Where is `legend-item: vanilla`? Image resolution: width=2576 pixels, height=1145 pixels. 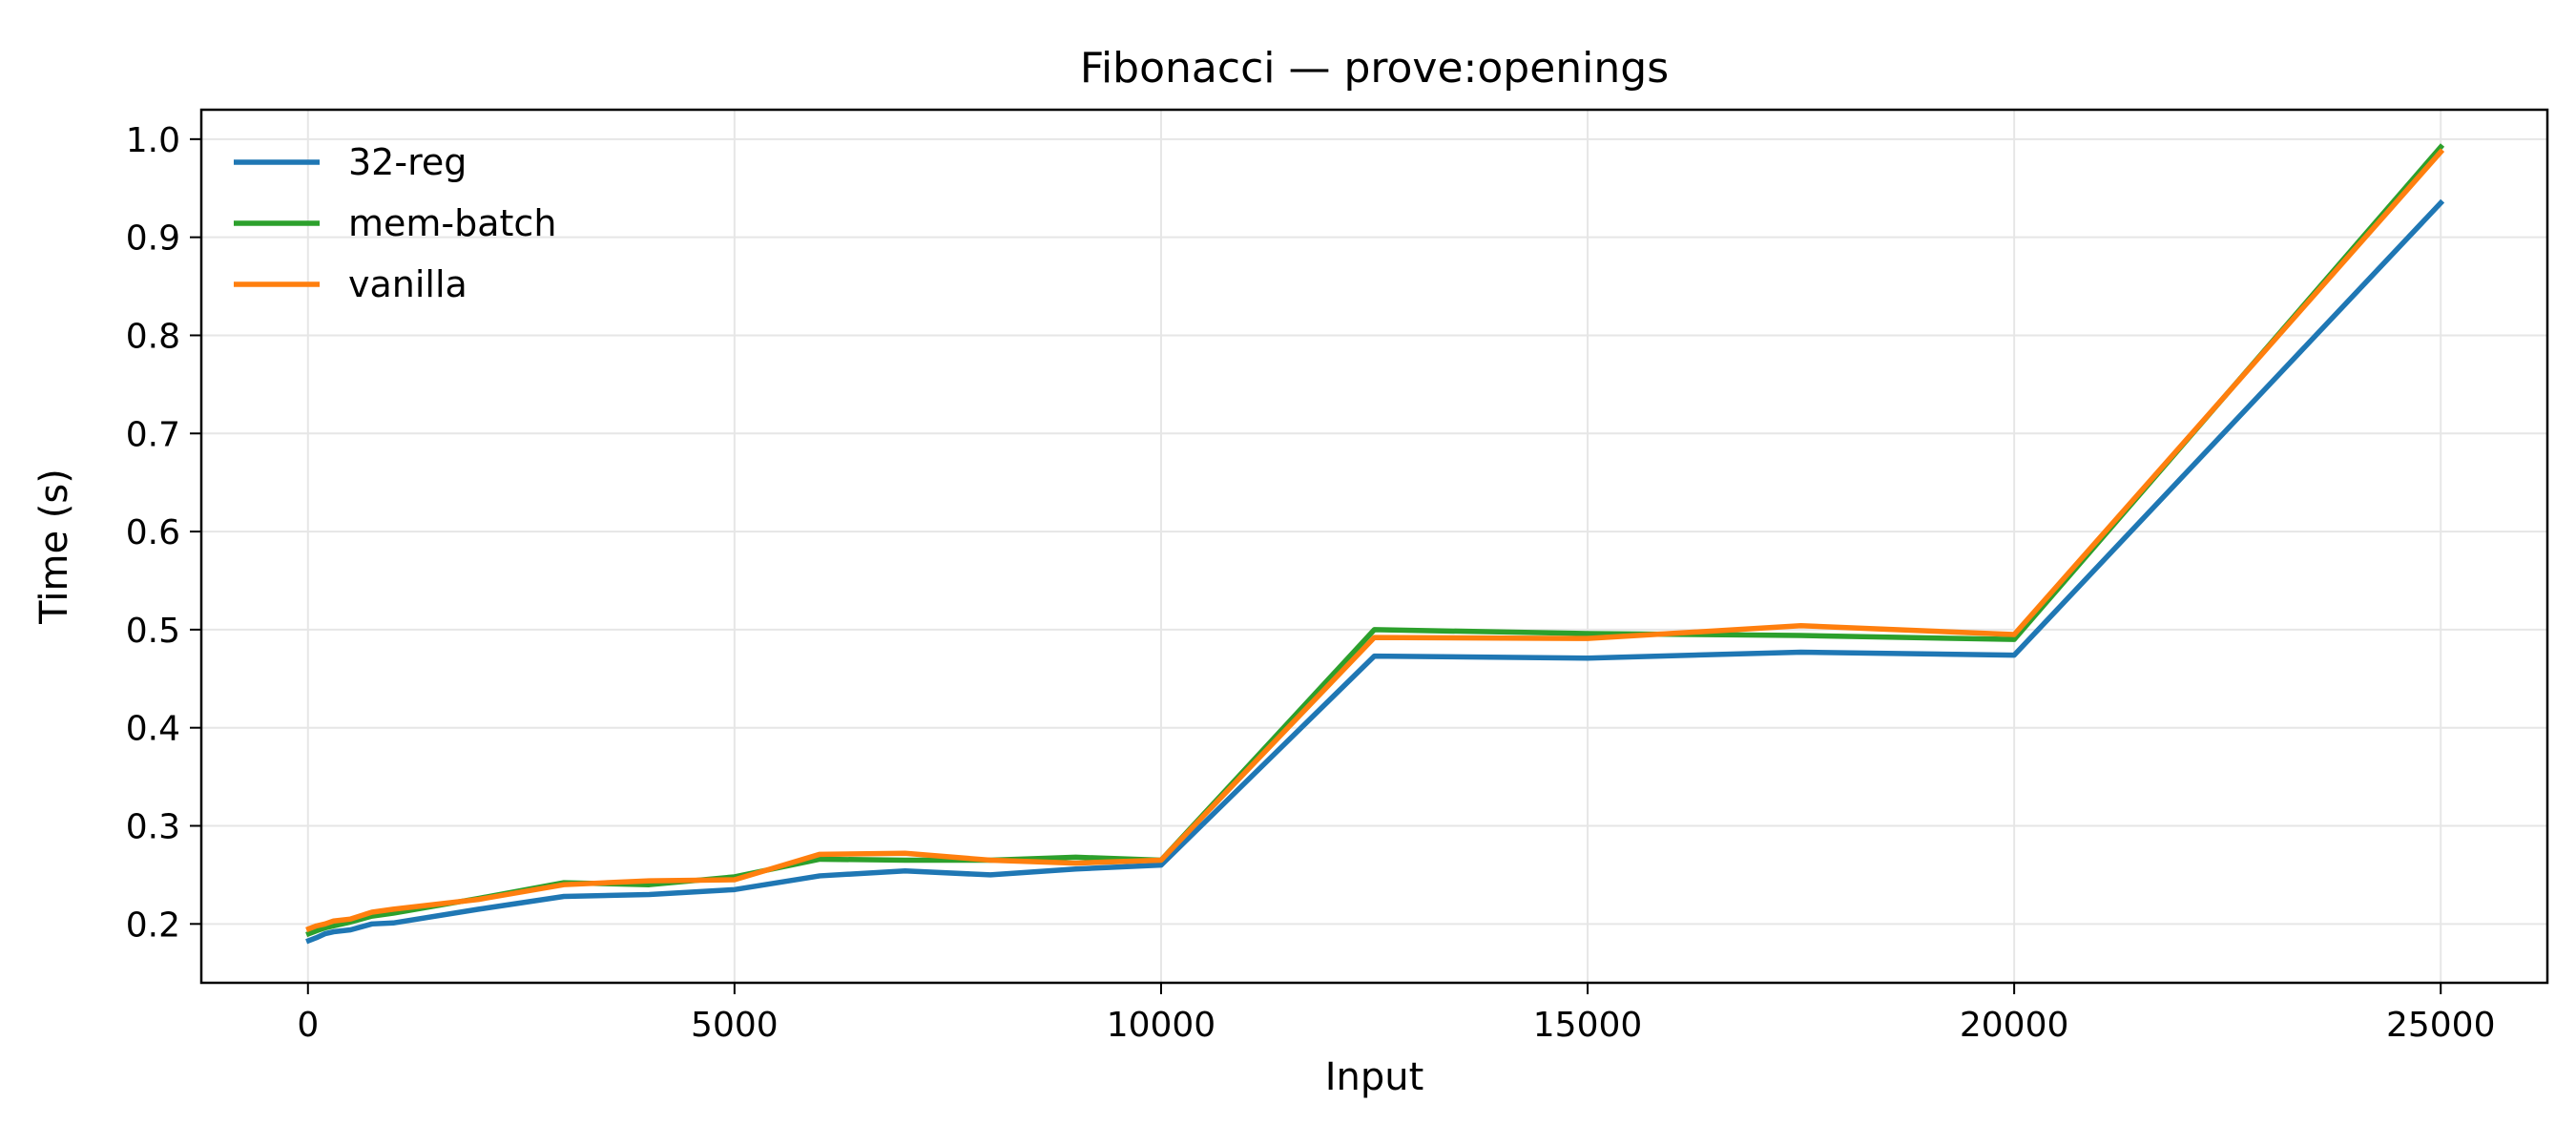
legend-item: vanilla is located at coordinates (350, 284).